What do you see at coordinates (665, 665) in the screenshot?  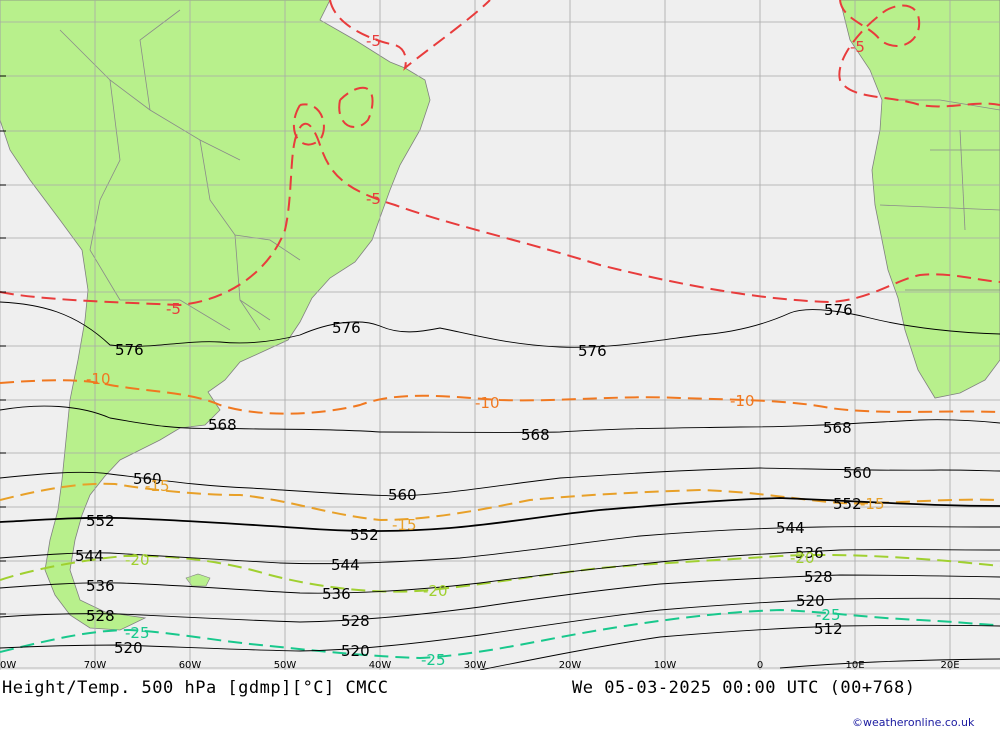 I see `longitude-label: 10W` at bounding box center [665, 665].